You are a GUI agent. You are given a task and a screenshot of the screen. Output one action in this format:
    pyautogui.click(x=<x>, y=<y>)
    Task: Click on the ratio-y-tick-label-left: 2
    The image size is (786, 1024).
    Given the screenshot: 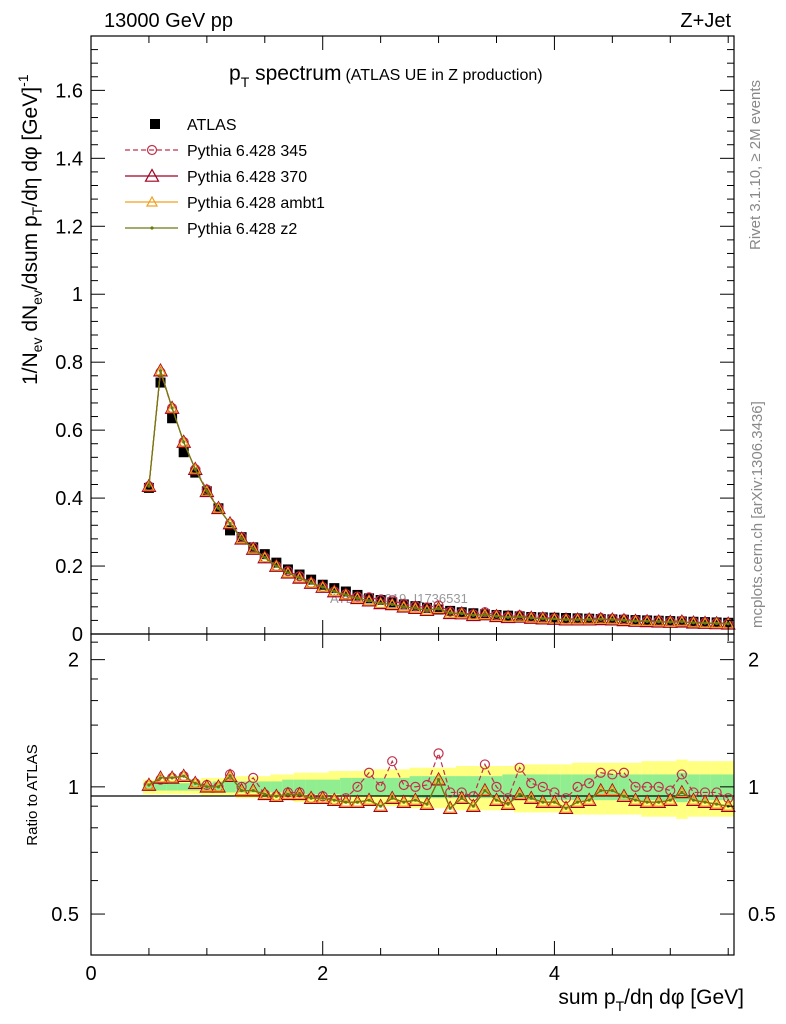 What is the action you would take?
    pyautogui.click(x=73, y=661)
    